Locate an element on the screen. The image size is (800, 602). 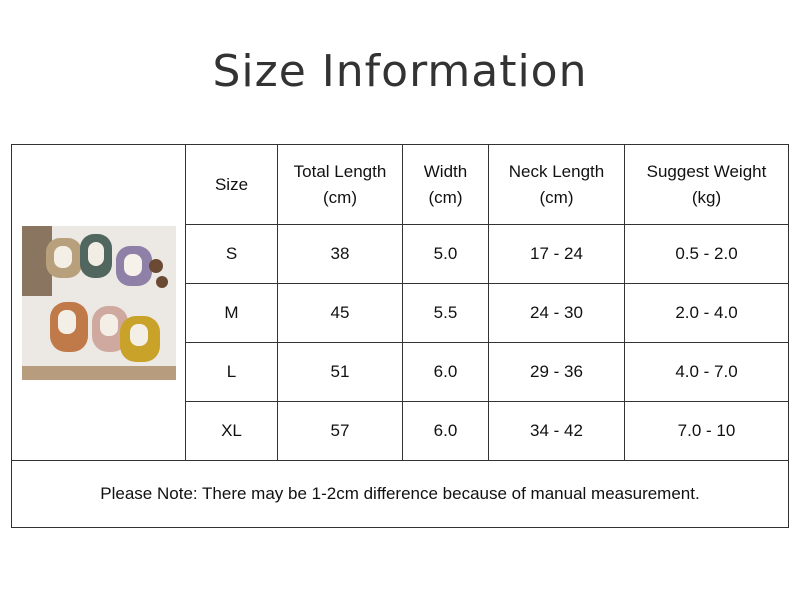
header-width: Width (cm) is located at coordinates (445, 184).